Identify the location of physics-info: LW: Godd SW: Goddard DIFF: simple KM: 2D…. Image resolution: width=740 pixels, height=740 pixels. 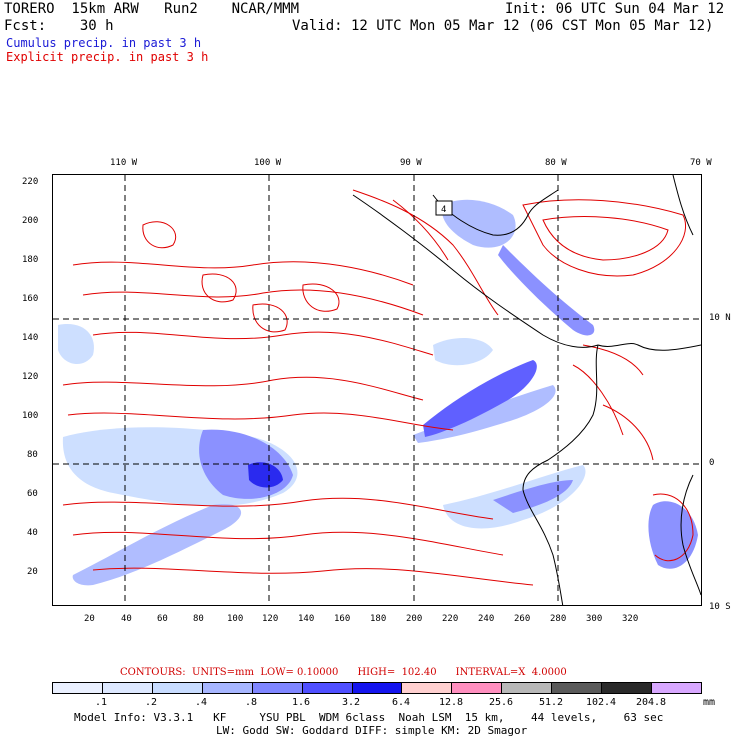
(372, 730).